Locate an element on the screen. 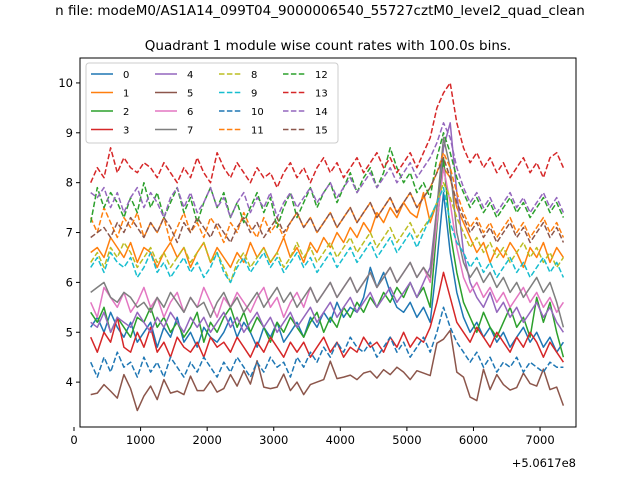 The image size is (640, 480). x-tick-label: 7000 is located at coordinates (539, 440).